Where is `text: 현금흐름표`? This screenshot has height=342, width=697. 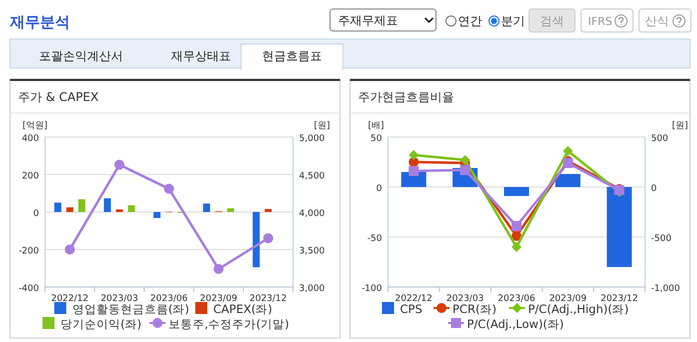 text: 현금흐름표 is located at coordinates (292, 56).